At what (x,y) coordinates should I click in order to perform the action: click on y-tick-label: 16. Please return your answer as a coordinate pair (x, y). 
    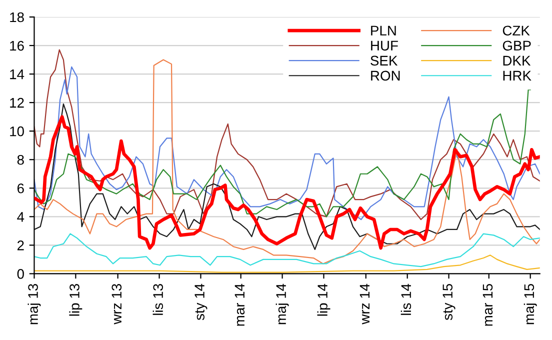
    Looking at the image, I should click on (17, 45).